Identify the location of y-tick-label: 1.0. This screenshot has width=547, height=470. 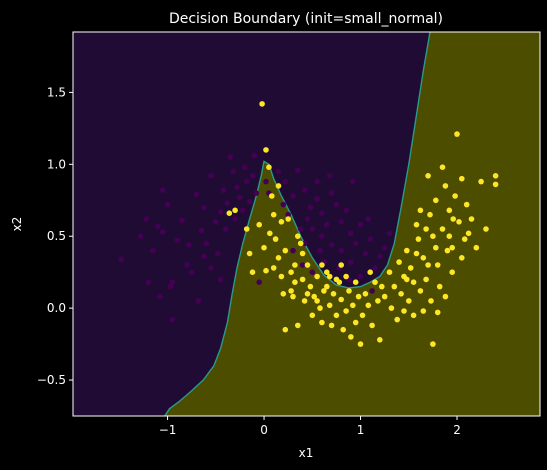
(56, 164).